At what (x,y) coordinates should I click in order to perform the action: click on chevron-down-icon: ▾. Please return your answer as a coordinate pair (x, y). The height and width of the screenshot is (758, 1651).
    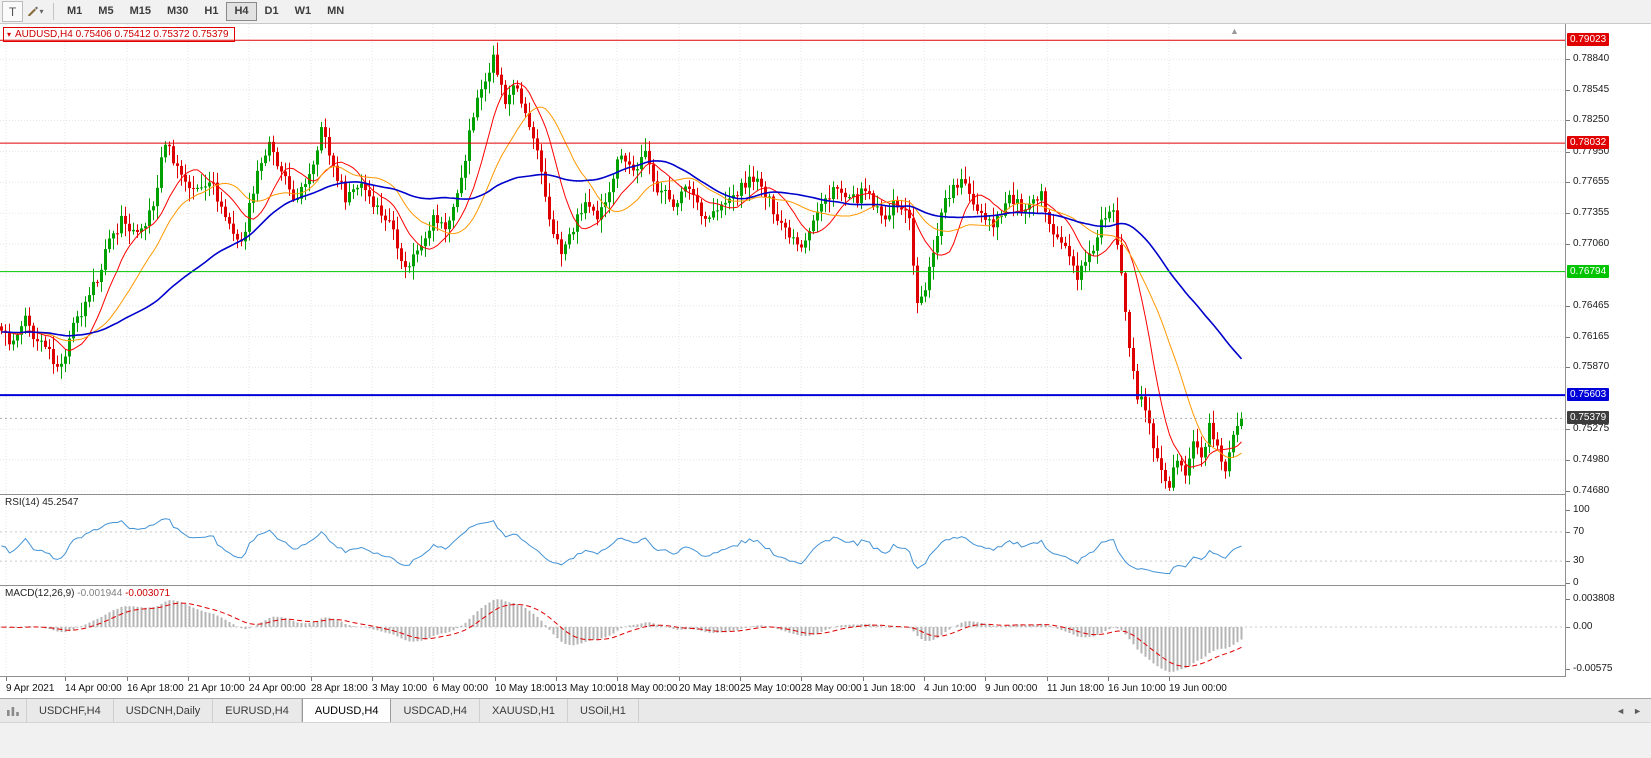
    Looking at the image, I should click on (41, 11).